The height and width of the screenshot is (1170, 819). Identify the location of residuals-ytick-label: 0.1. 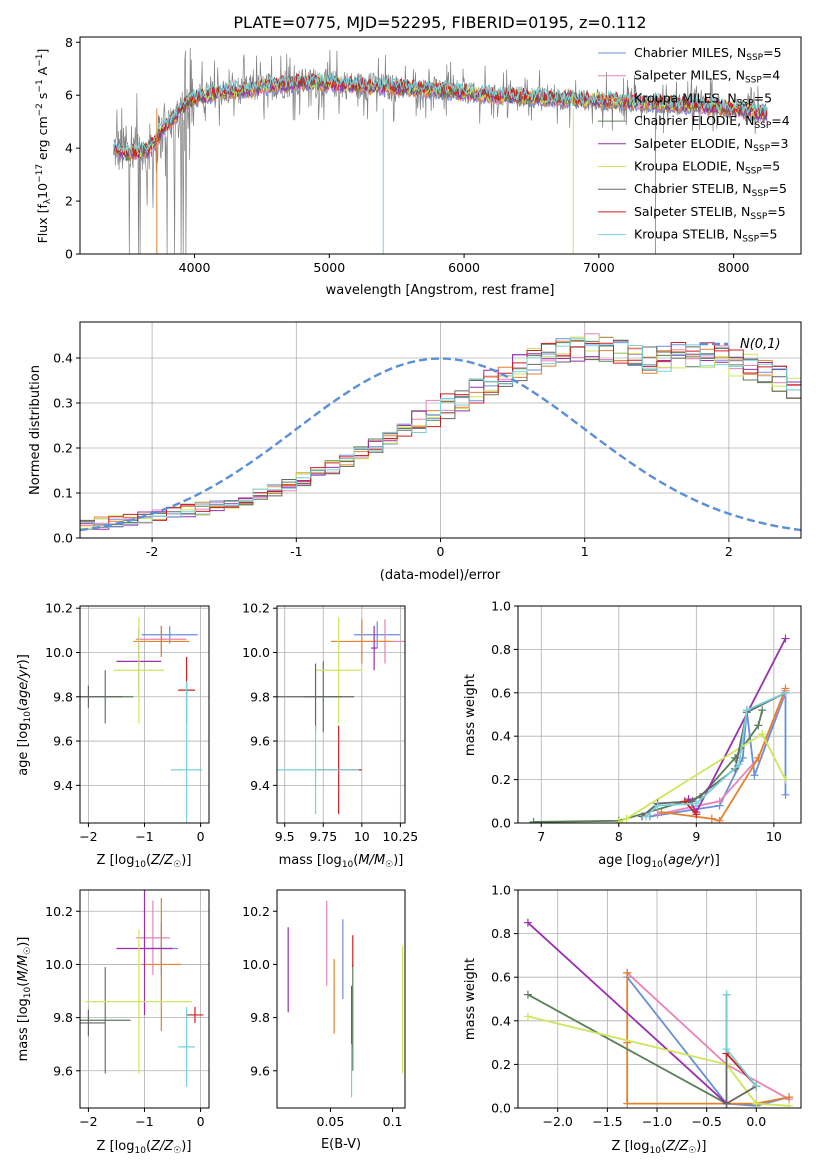
(63, 493).